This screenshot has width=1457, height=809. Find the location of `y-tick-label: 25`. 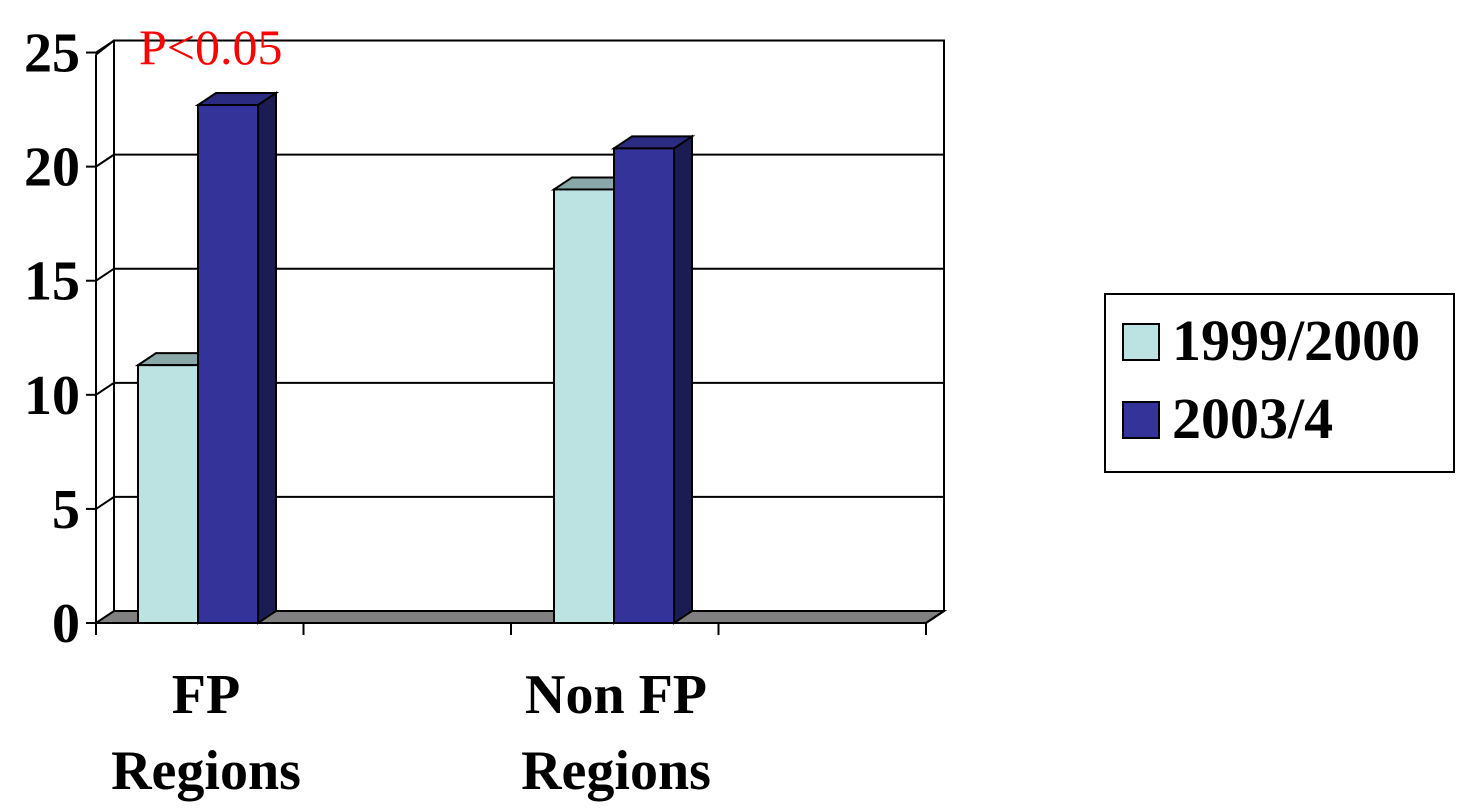

y-tick-label: 25 is located at coordinates (52, 54).